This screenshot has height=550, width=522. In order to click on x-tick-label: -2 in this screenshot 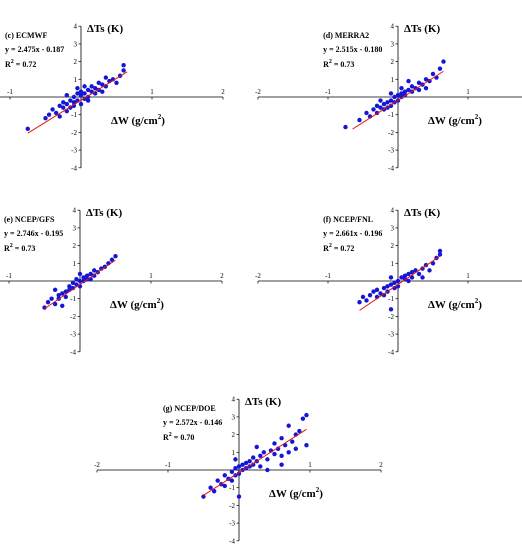, I will do `click(258, 92)`.